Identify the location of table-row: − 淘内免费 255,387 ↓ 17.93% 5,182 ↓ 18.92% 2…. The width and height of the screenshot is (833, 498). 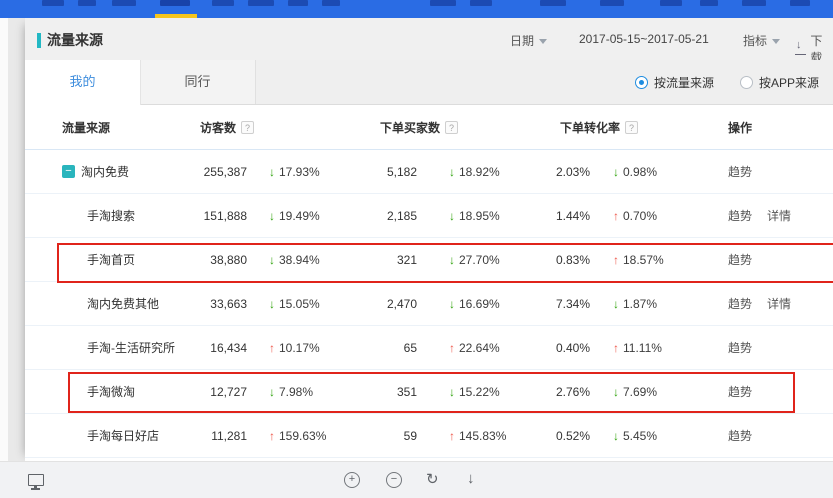
(429, 172).